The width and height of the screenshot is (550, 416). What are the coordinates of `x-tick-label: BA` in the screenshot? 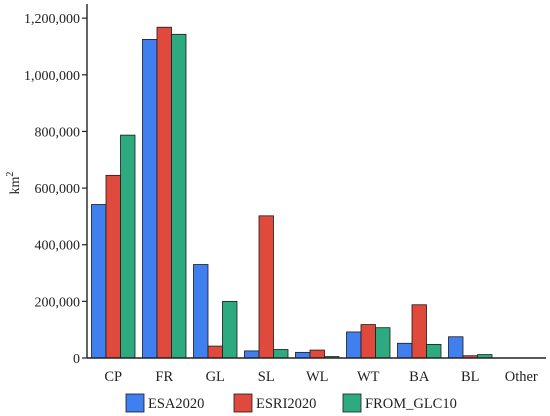 It's located at (419, 377).